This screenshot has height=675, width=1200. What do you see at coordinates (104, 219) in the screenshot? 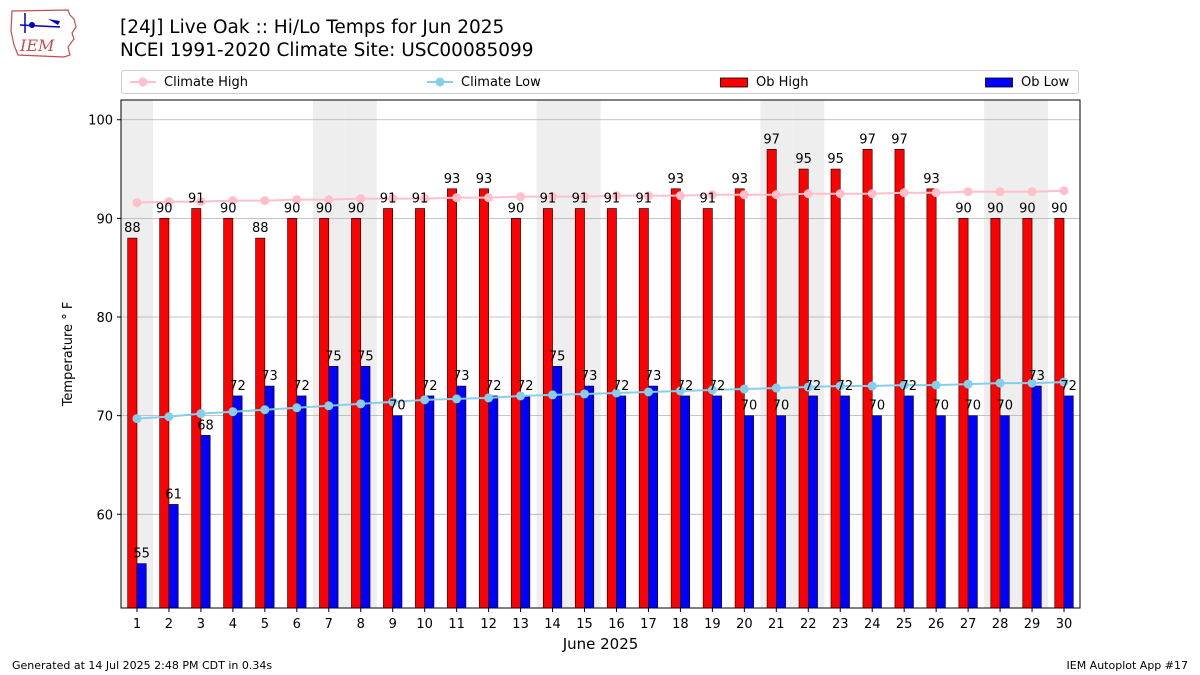
I see `y-tick-label: 90` at bounding box center [104, 219].